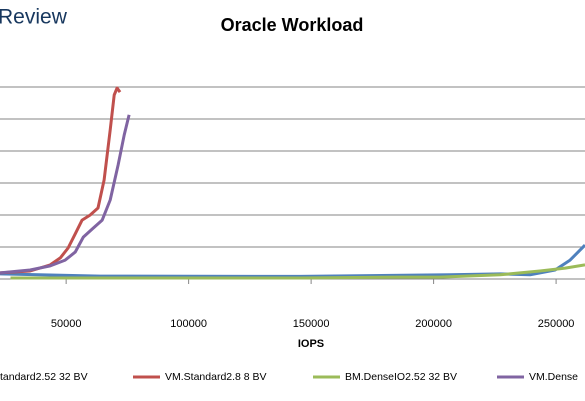 The height and width of the screenshot is (401, 585). I want to click on x-tick-label: 150000, so click(311, 324).